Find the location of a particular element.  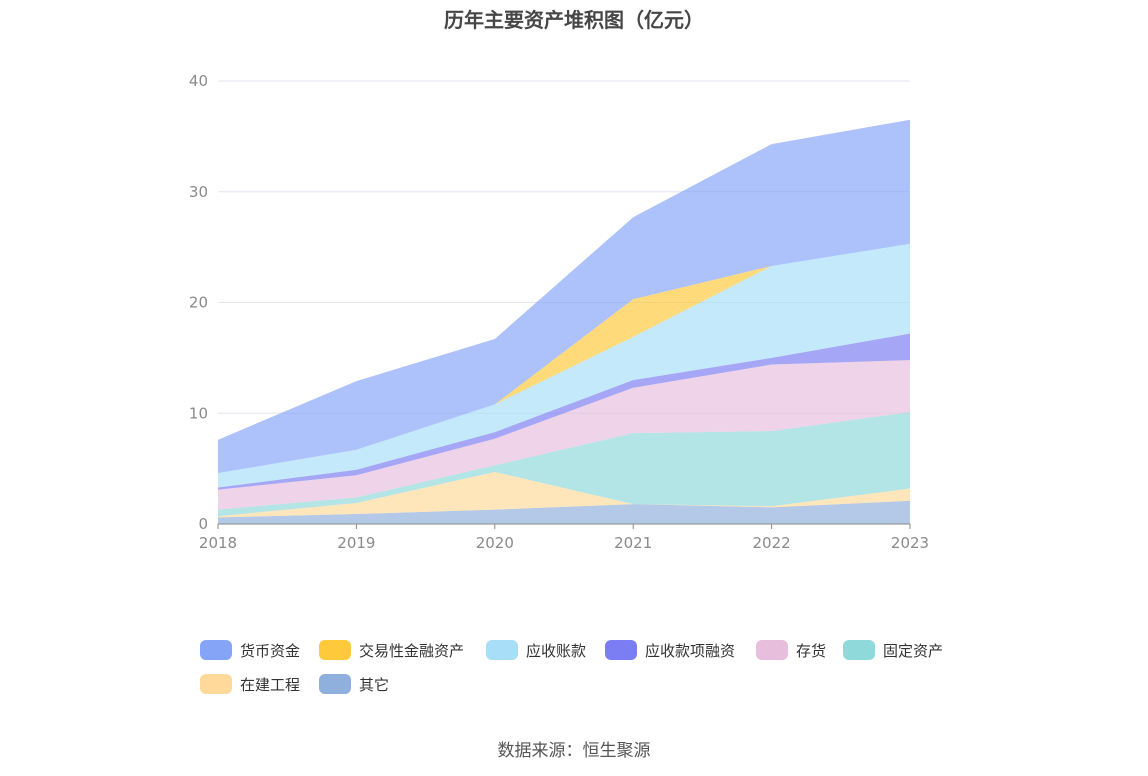

x-tick-label: 2023 is located at coordinates (910, 543).